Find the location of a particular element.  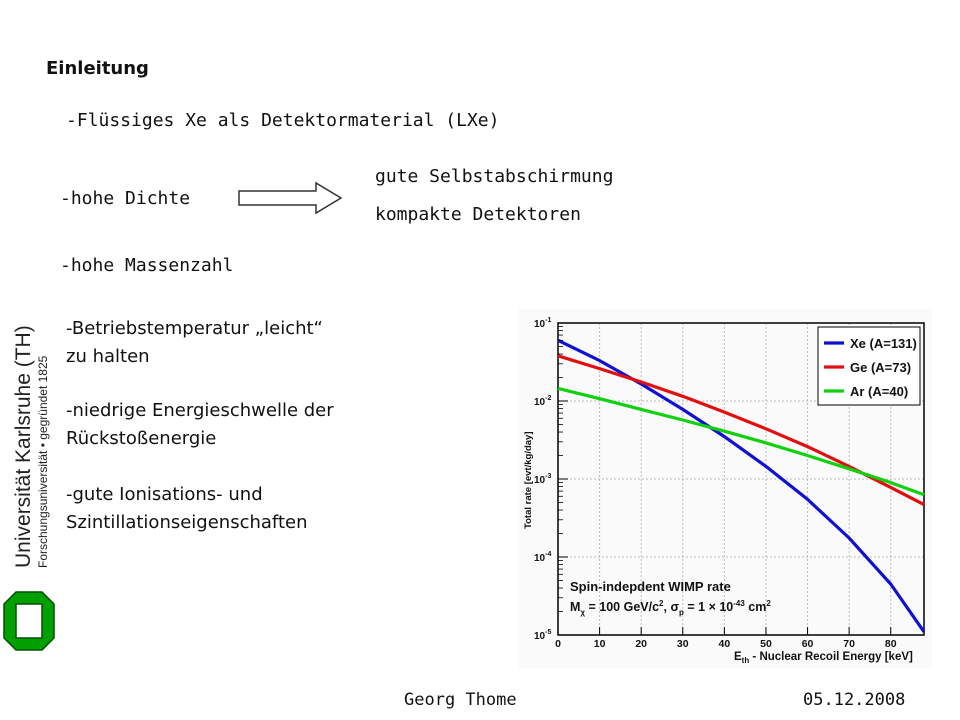

x-axis-label: Eth - Nuclear Recoil Energy [keV] is located at coordinates (823, 658).